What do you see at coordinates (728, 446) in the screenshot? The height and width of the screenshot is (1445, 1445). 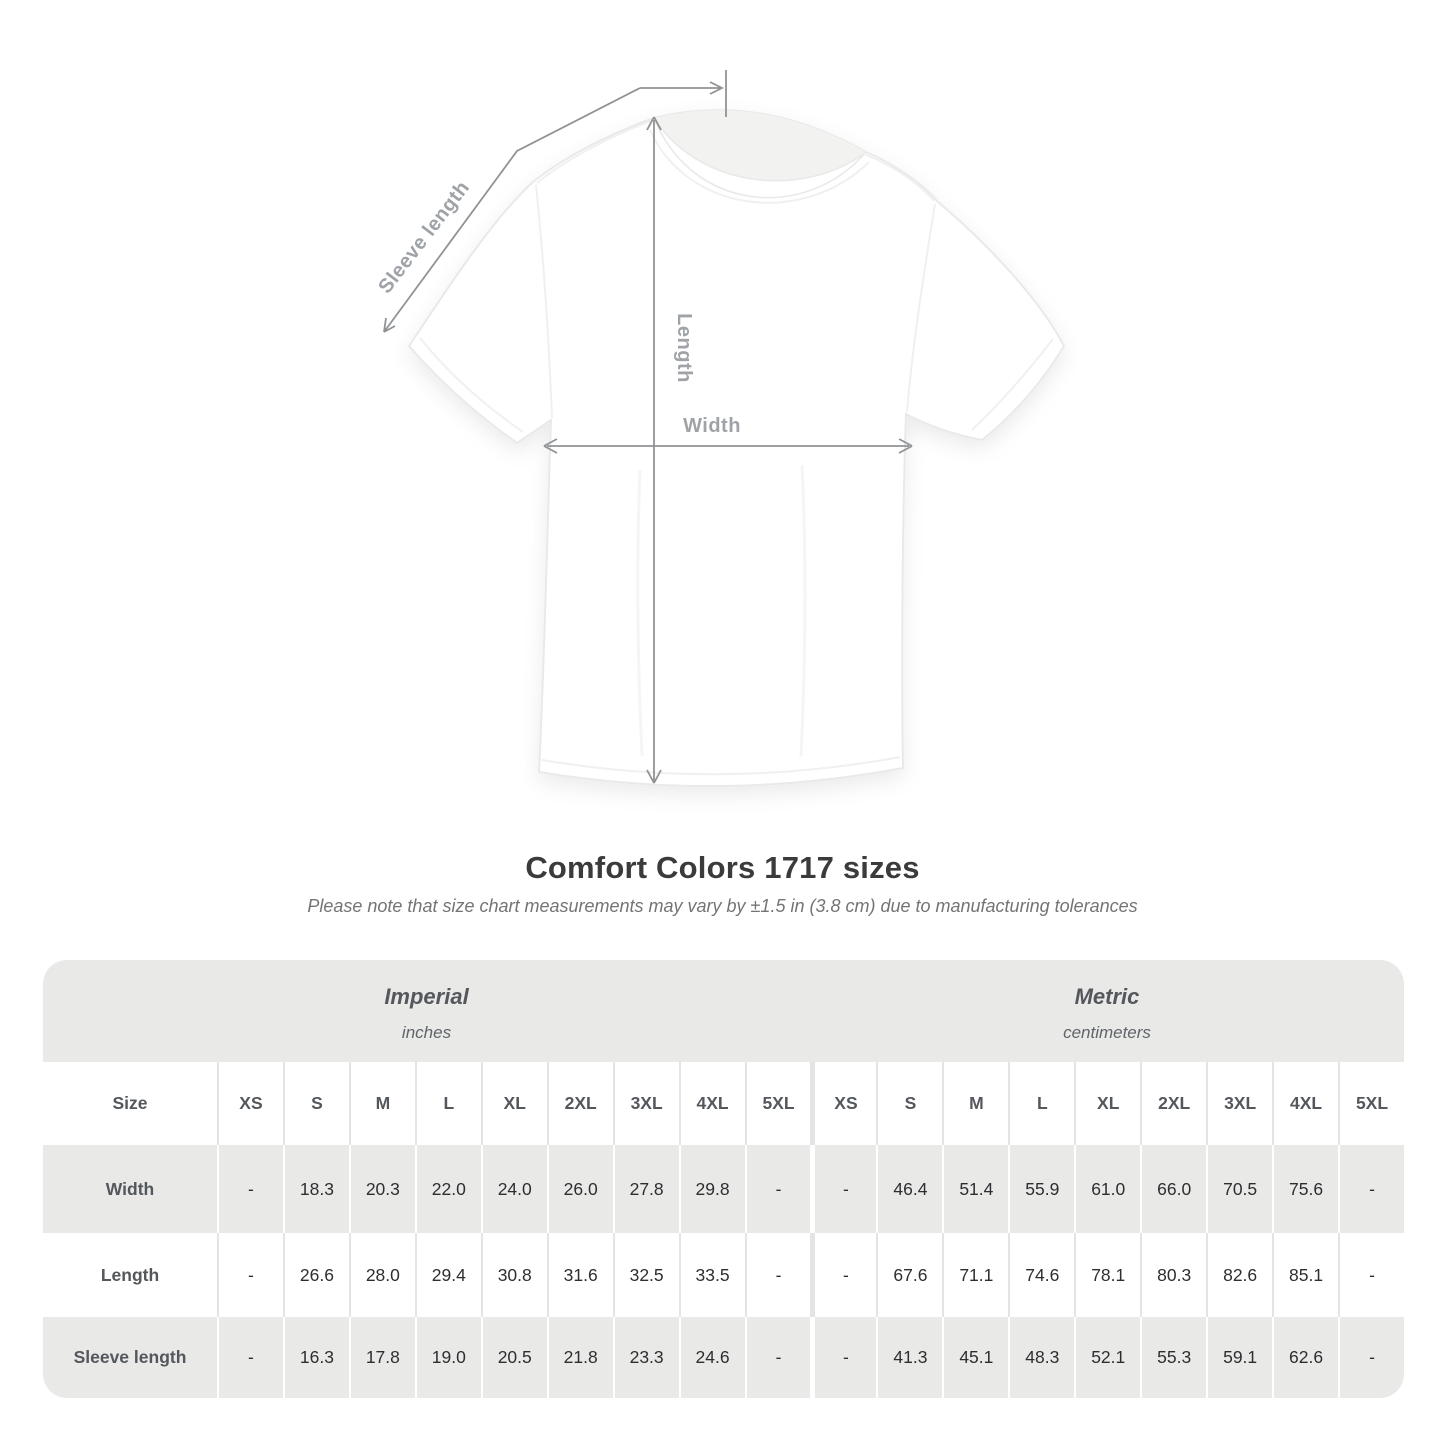 I see `width-line` at bounding box center [728, 446].